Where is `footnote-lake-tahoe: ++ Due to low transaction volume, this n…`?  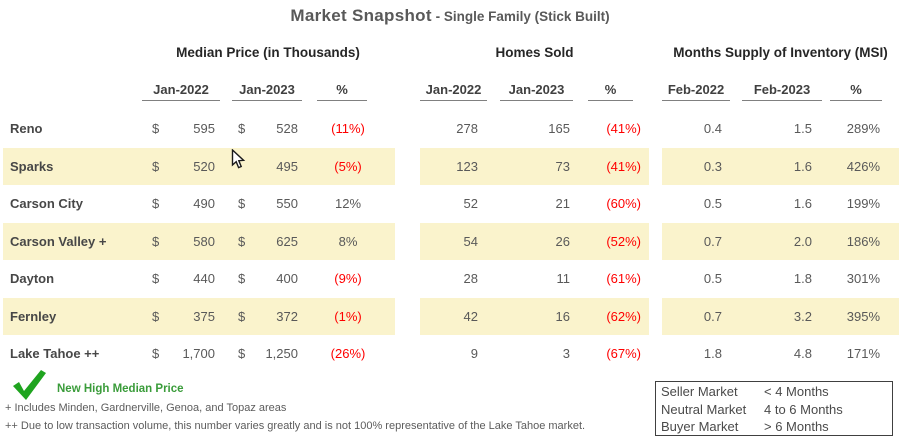 footnote-lake-tahoe: ++ Due to low transaction volume, this n… is located at coordinates (295, 425).